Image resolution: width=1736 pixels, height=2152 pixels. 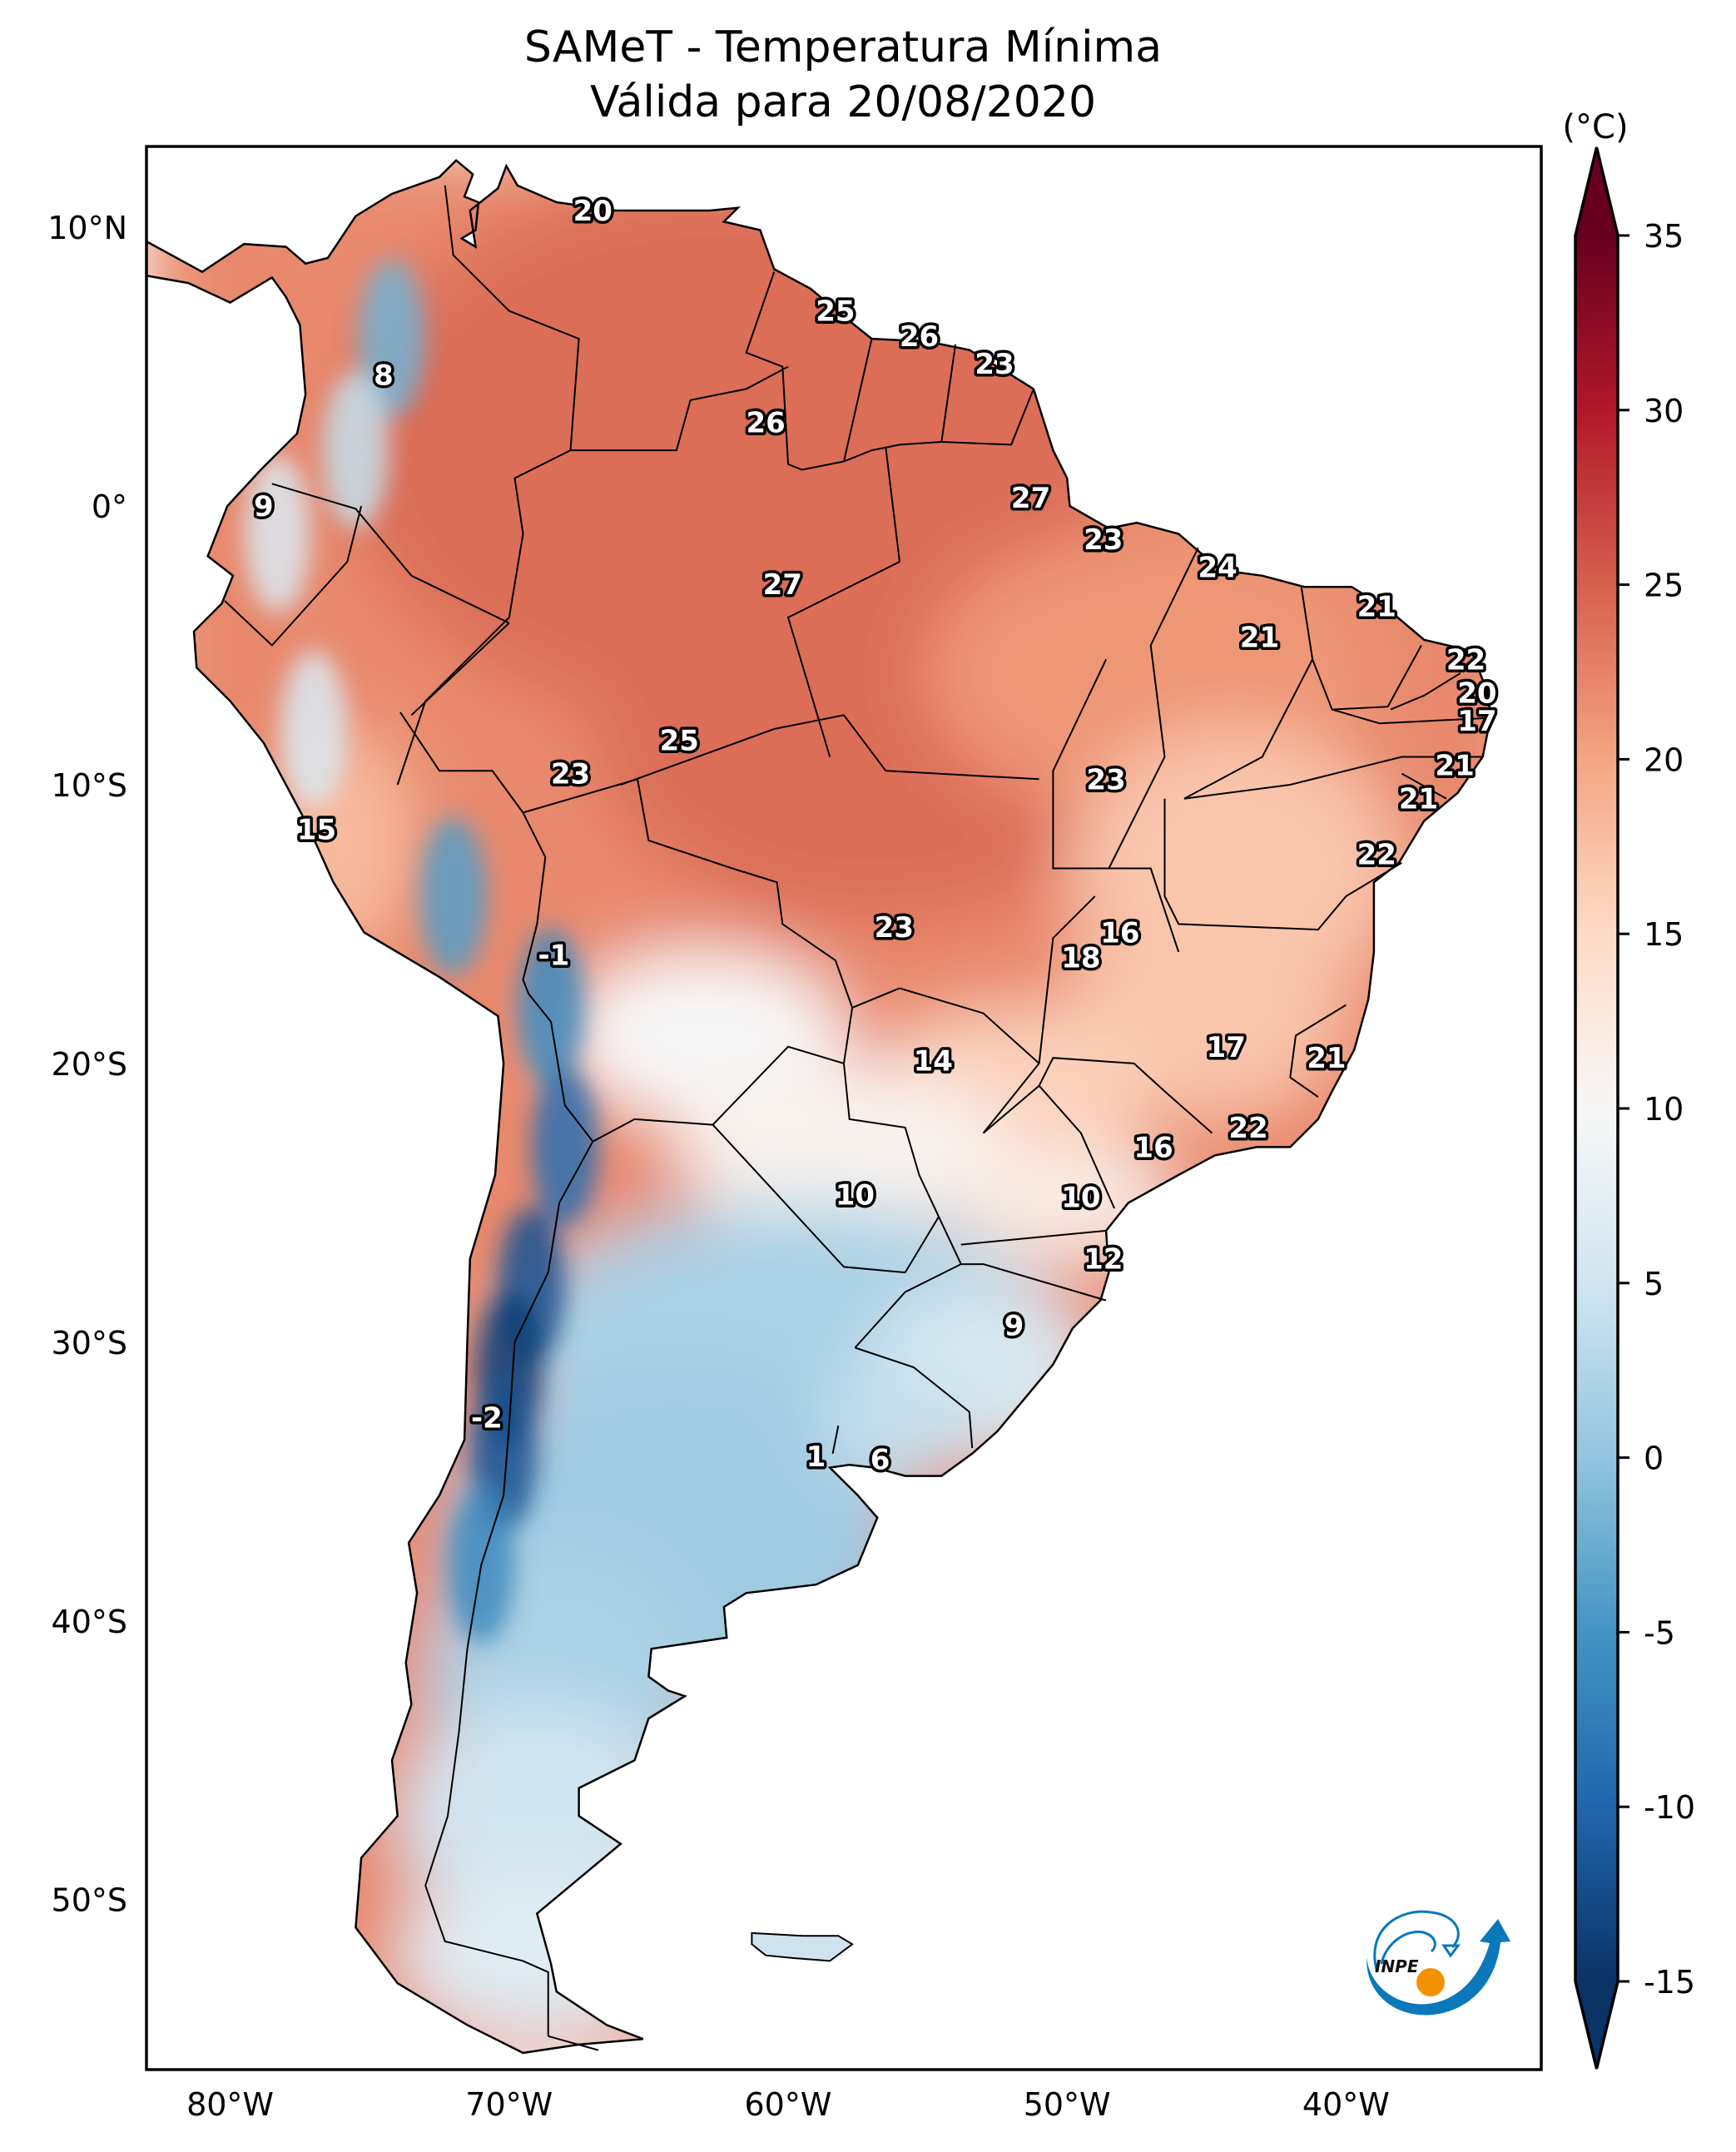 What do you see at coordinates (1477, 693) in the screenshot?
I see `station-value-label: 20` at bounding box center [1477, 693].